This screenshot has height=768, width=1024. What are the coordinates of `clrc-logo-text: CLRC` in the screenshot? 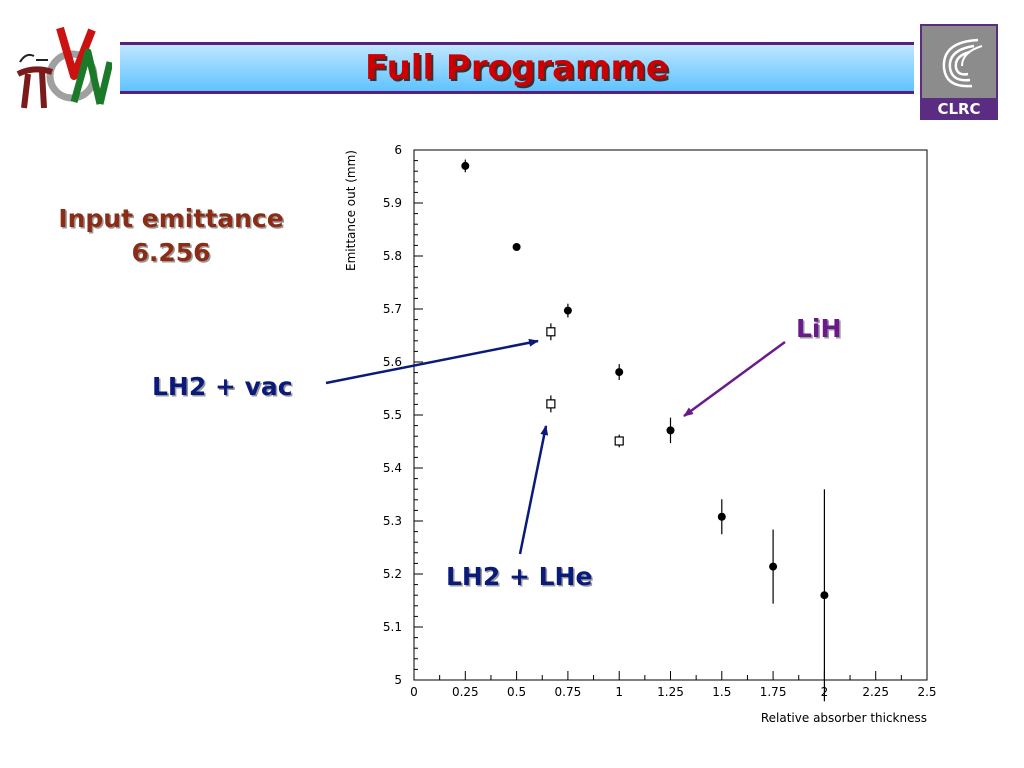 It's located at (959, 109).